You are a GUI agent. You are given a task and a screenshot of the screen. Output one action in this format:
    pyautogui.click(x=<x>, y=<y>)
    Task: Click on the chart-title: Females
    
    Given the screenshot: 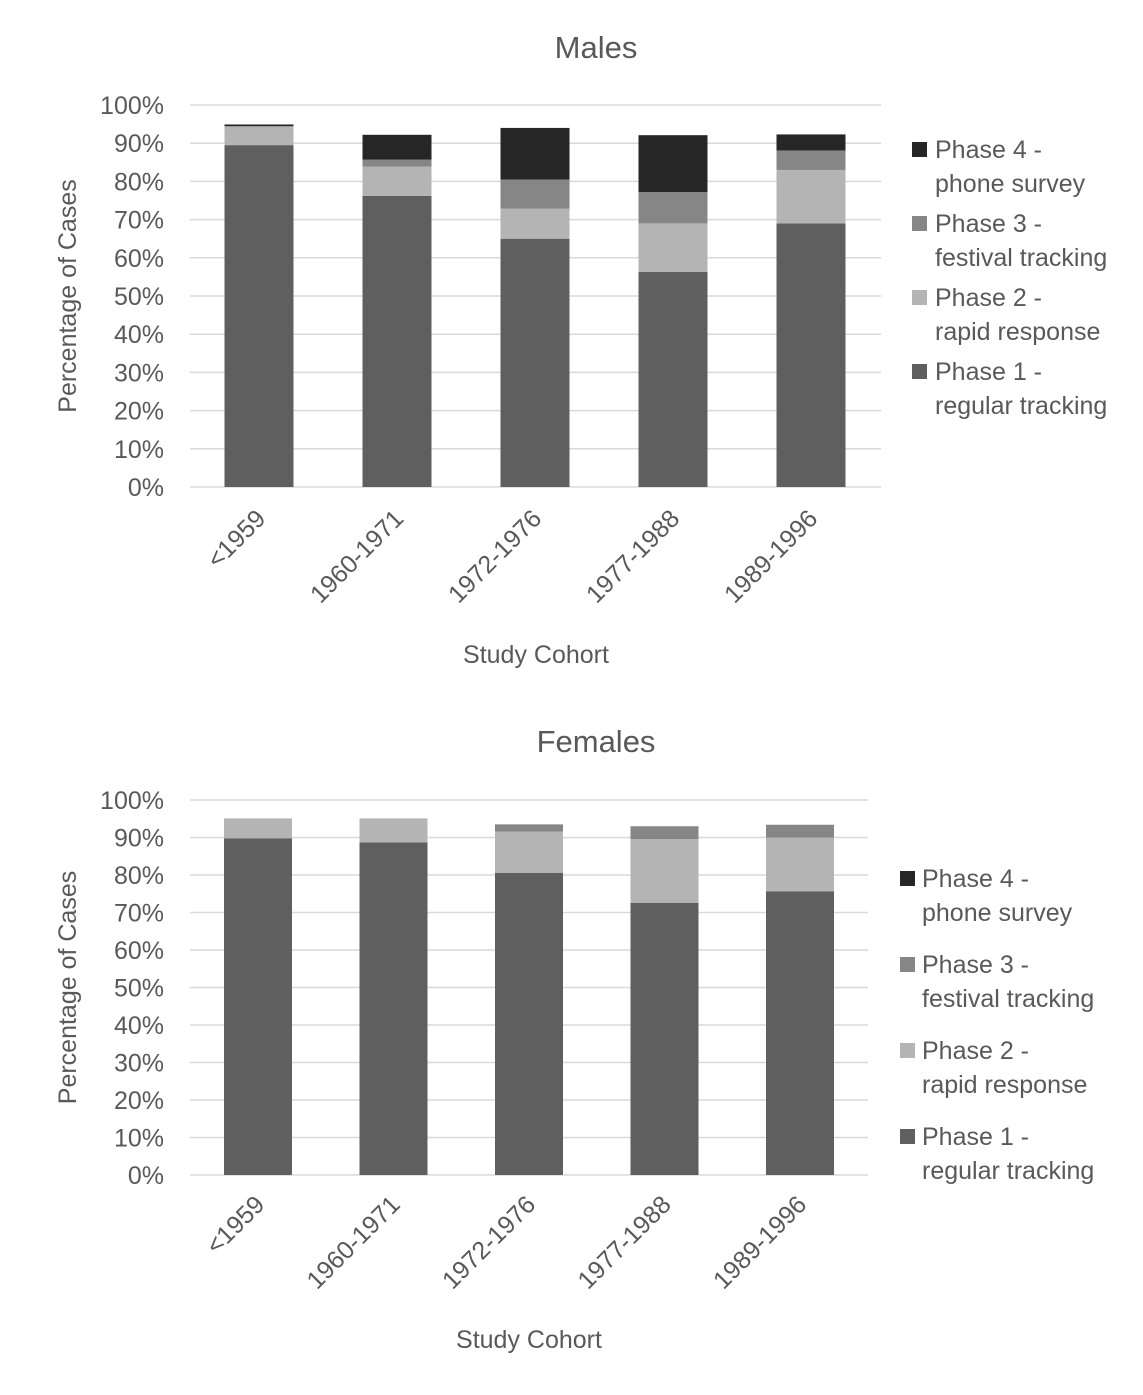 What is the action you would take?
    pyautogui.click(x=596, y=741)
    